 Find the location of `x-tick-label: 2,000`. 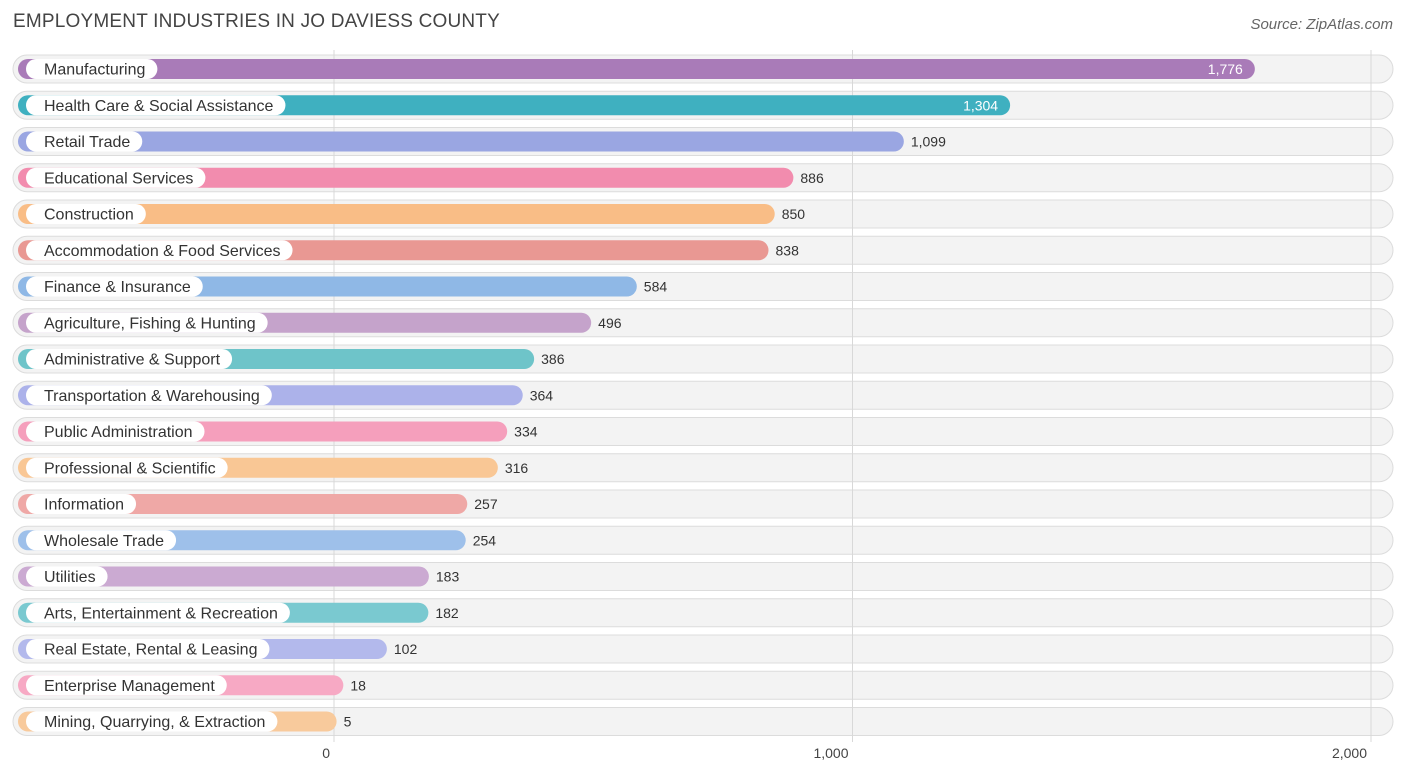

x-tick-label: 2,000 is located at coordinates (1349, 753).